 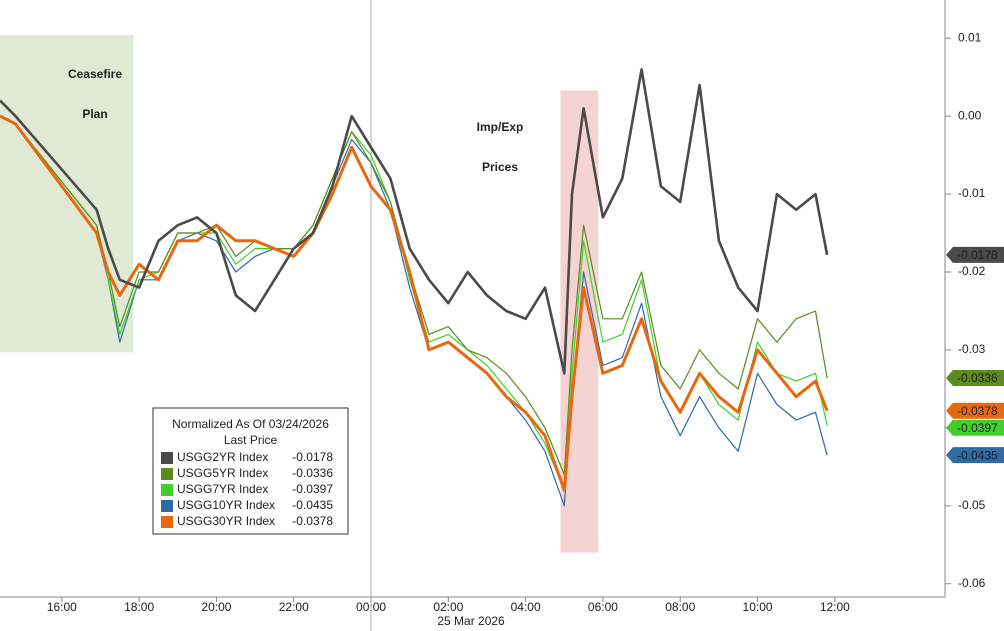 What do you see at coordinates (500, 127) in the screenshot?
I see `annotation-text: Imp/Exp` at bounding box center [500, 127].